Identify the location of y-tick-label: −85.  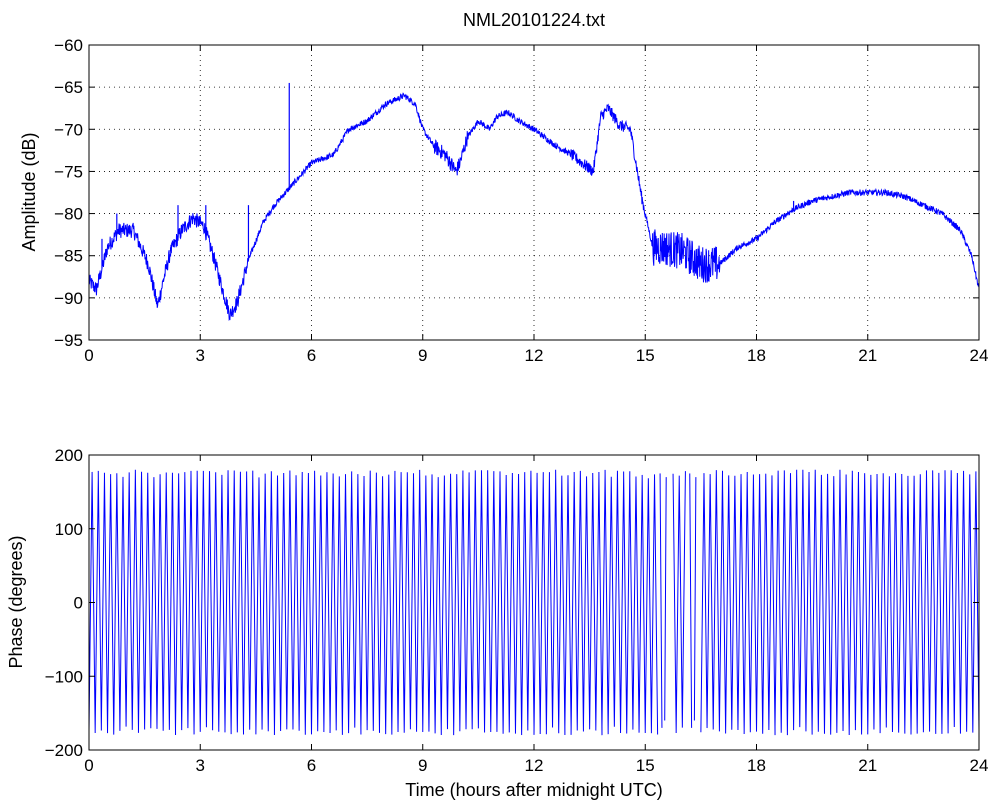
(68, 256).